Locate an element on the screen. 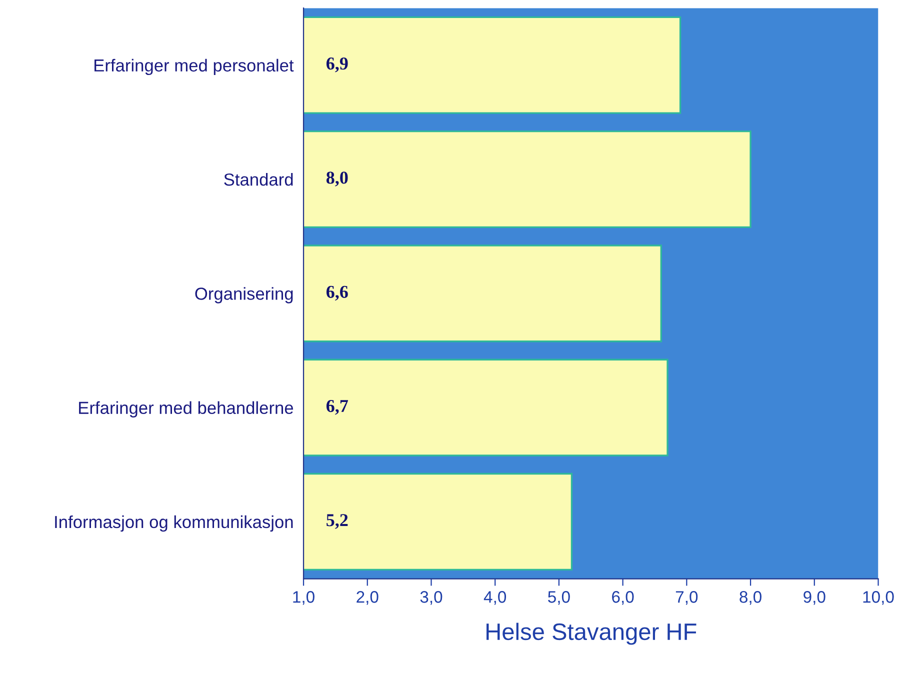  data-label: 6,6 is located at coordinates (337, 293).